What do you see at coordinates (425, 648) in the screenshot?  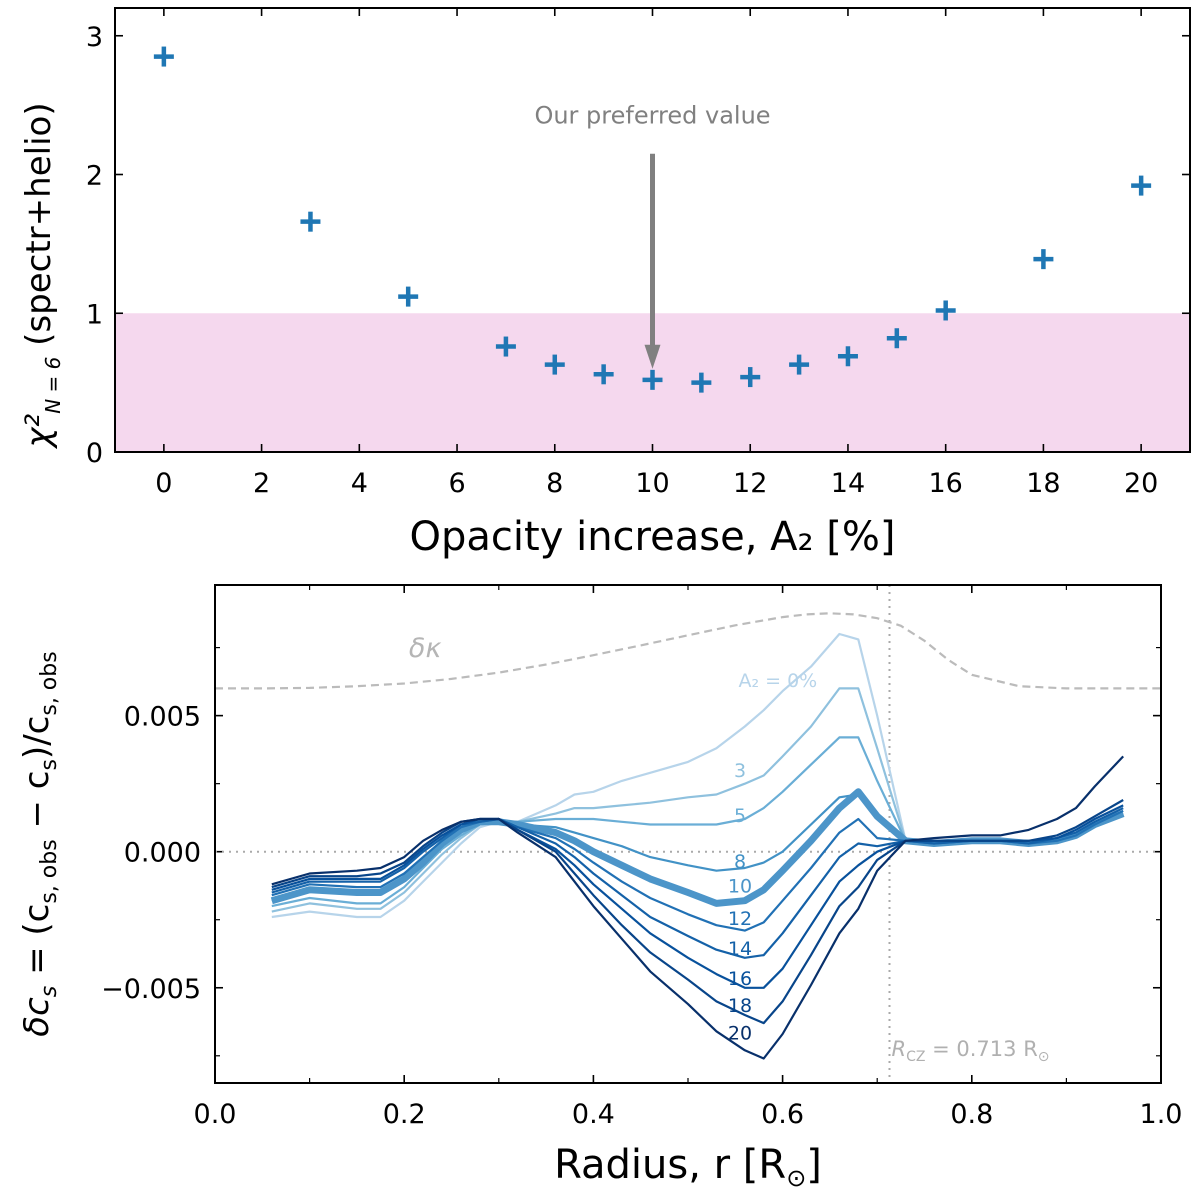 I see `delta-kappa-label: δκ` at bounding box center [425, 648].